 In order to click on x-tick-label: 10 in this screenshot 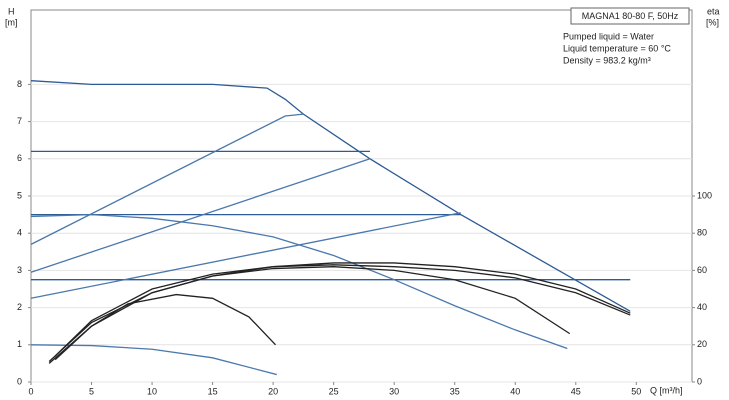, I will do `click(152, 391)`.